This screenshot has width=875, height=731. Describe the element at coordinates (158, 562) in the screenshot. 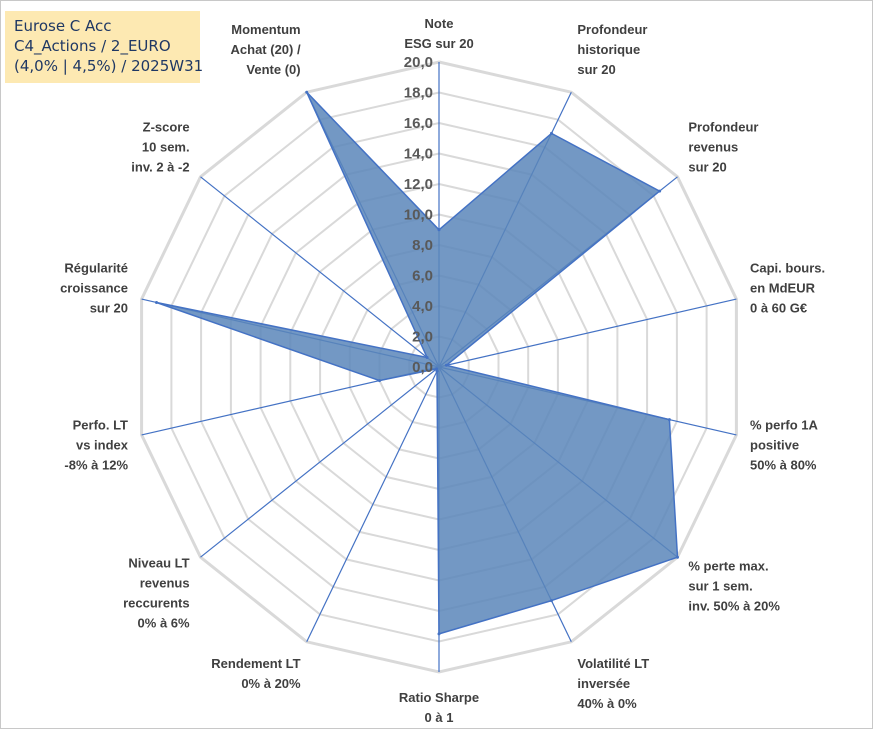

I see `axis-label: Niveau LT` at that location.